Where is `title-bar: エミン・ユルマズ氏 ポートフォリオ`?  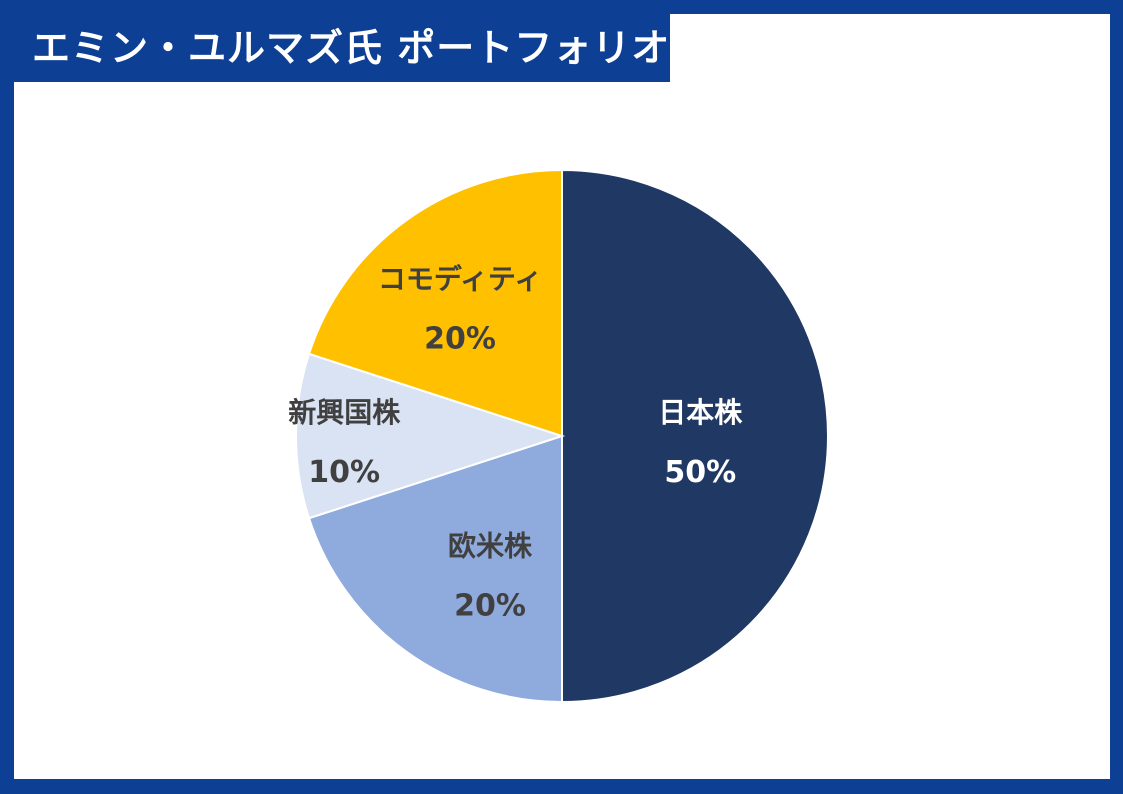
title-bar: エミン・ユルマズ氏 ポートフォリオ is located at coordinates (342, 48).